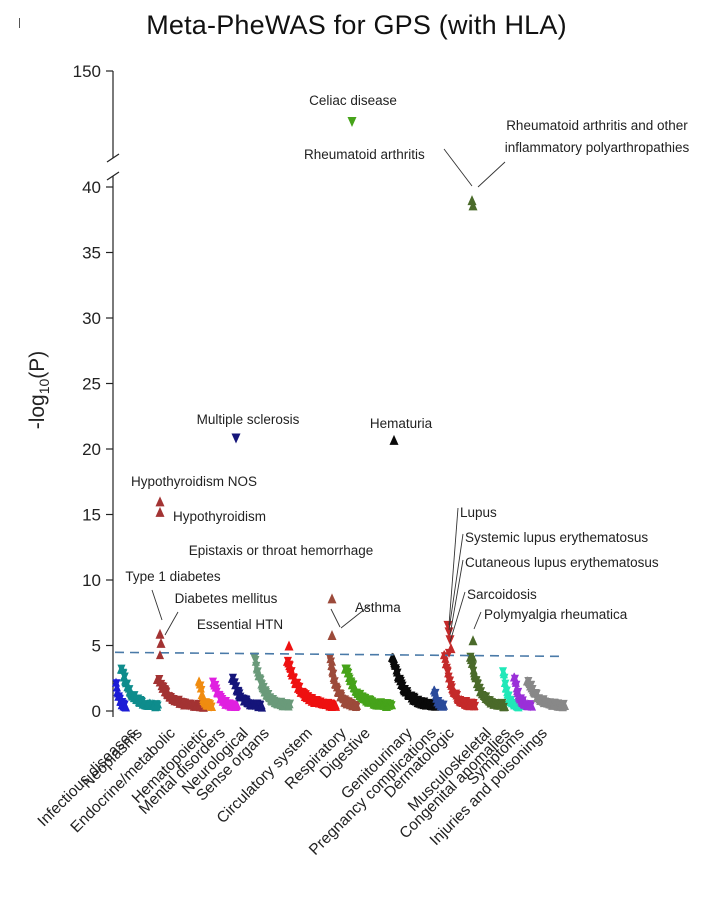  Describe the element at coordinates (562, 562) in the screenshot. I see `annotation-label: Cutaneous lupus erythematosus` at that location.